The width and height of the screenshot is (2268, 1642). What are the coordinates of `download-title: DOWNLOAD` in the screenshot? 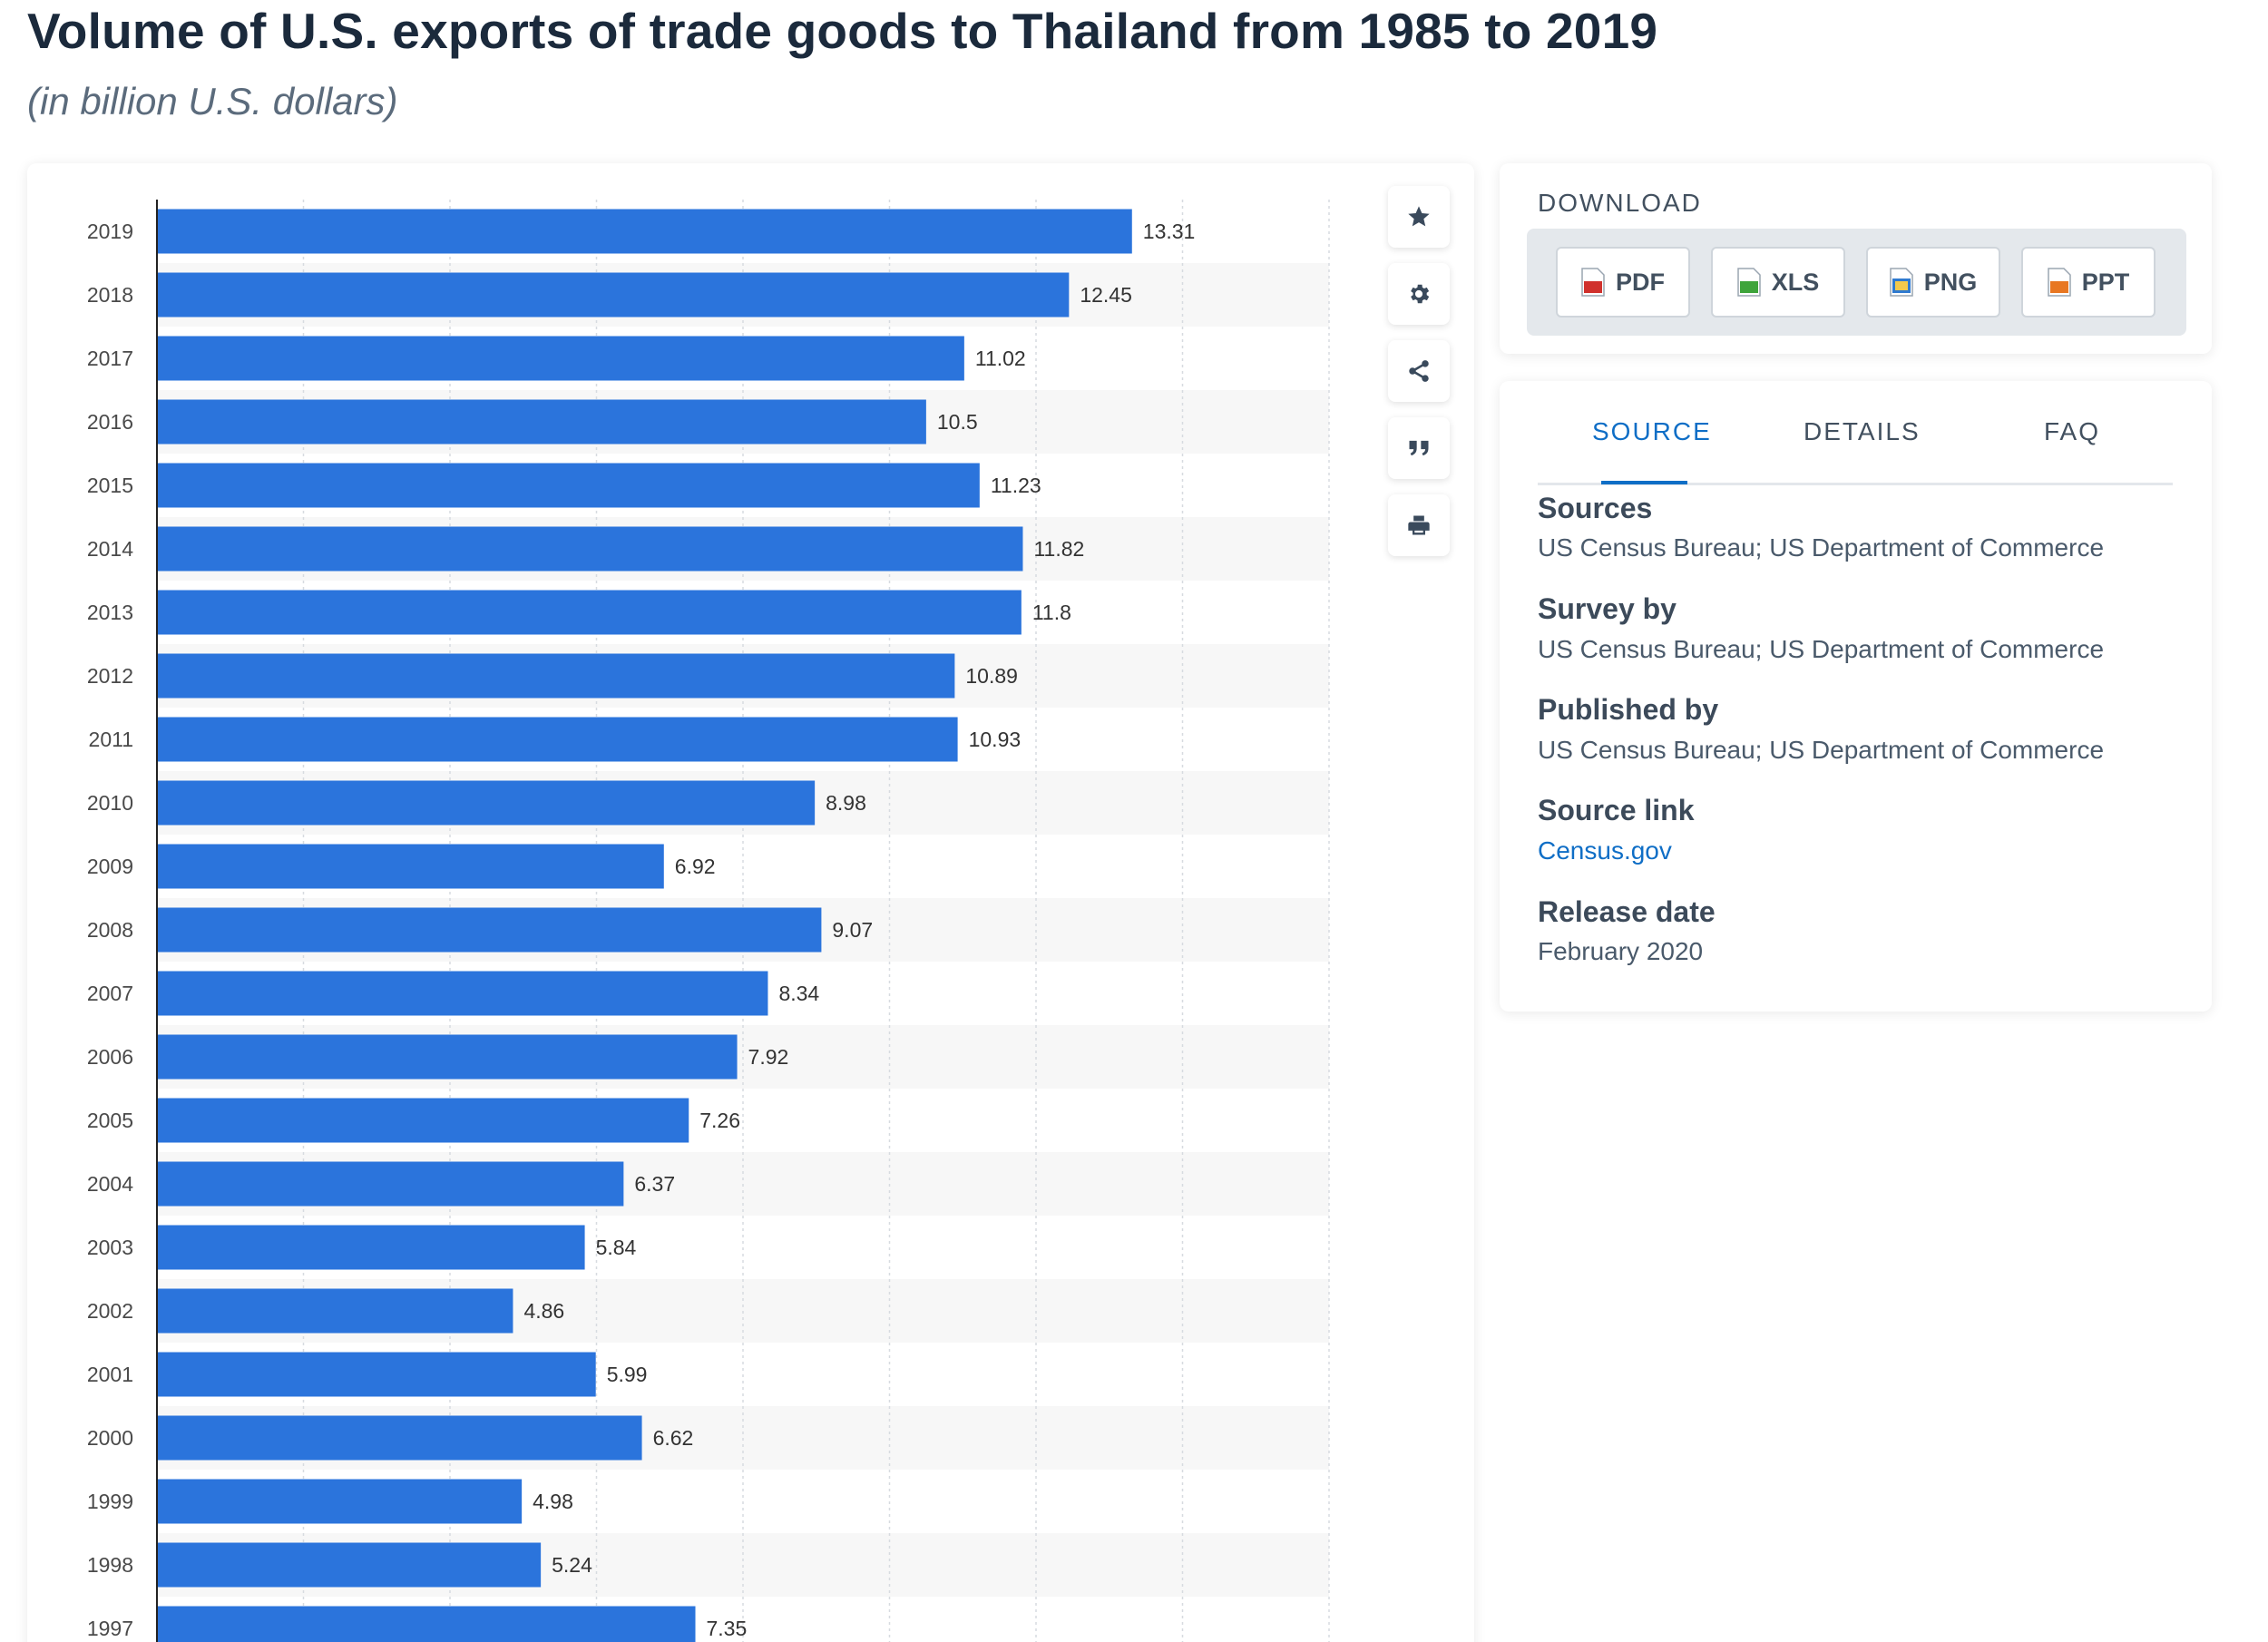 It's located at (1620, 203).